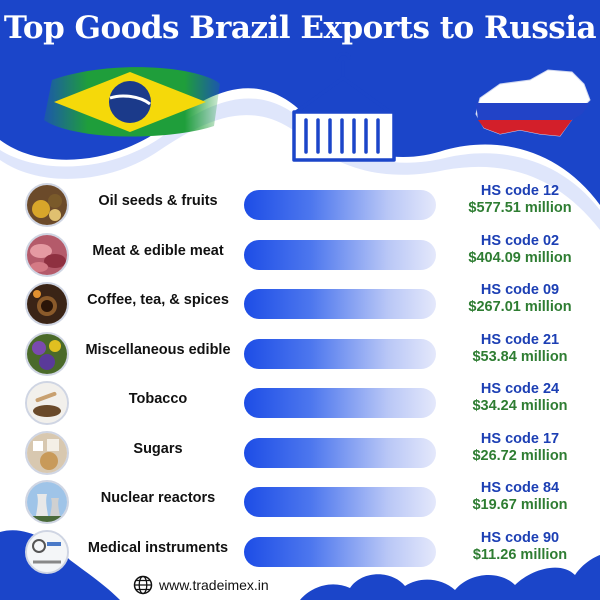 This screenshot has width=600, height=600. Describe the element at coordinates (520, 438) in the screenshot. I see `hs-code-label: HS code 17` at that location.